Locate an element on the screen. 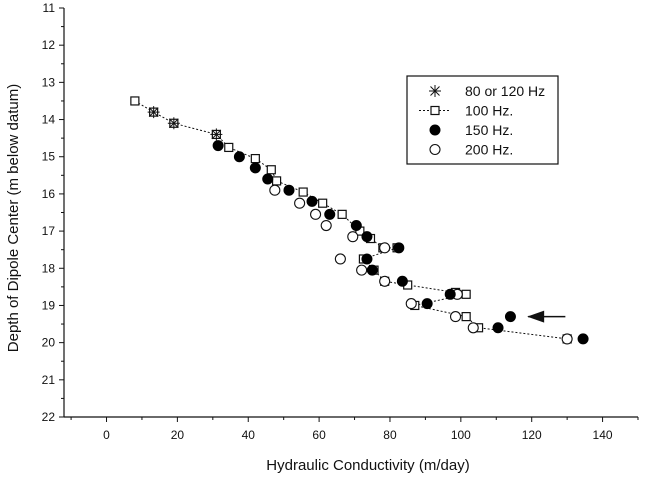 This screenshot has height=483, width=657. y-tick-label: 21 is located at coordinates (49, 380).